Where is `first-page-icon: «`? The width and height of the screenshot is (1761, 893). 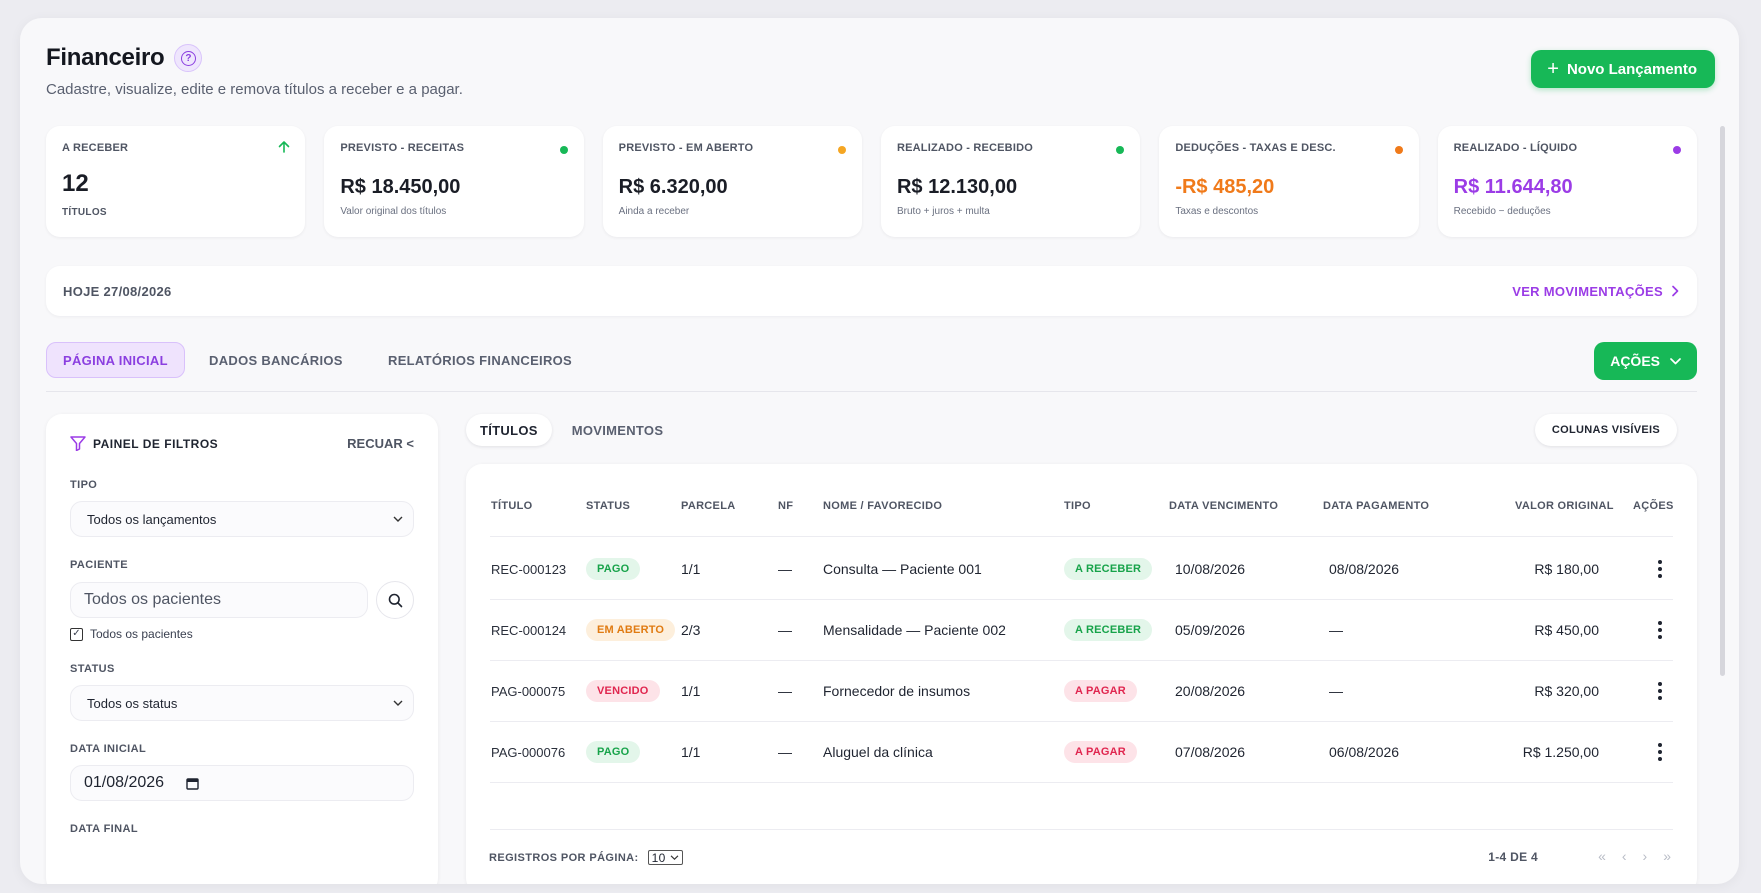 first-page-icon: « is located at coordinates (1602, 856).